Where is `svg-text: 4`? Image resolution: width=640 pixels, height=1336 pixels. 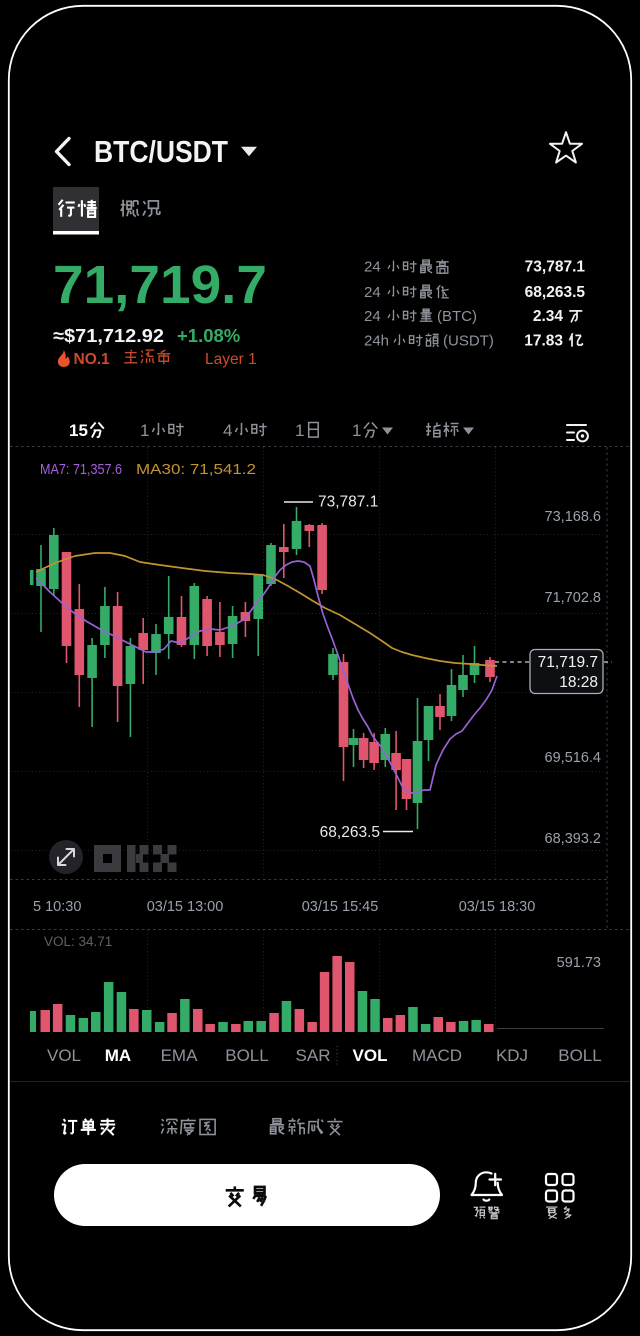 svg-text: 4 is located at coordinates (227, 430).